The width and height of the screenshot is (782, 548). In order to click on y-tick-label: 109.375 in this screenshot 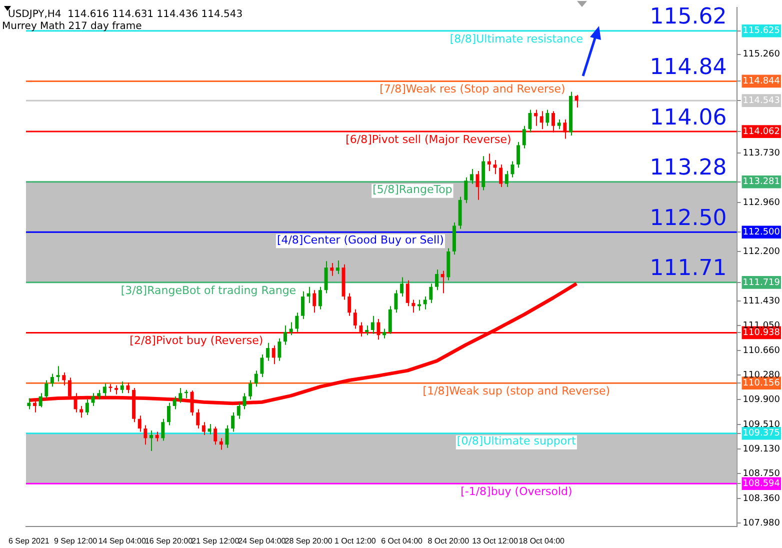, I will do `click(761, 433)`.